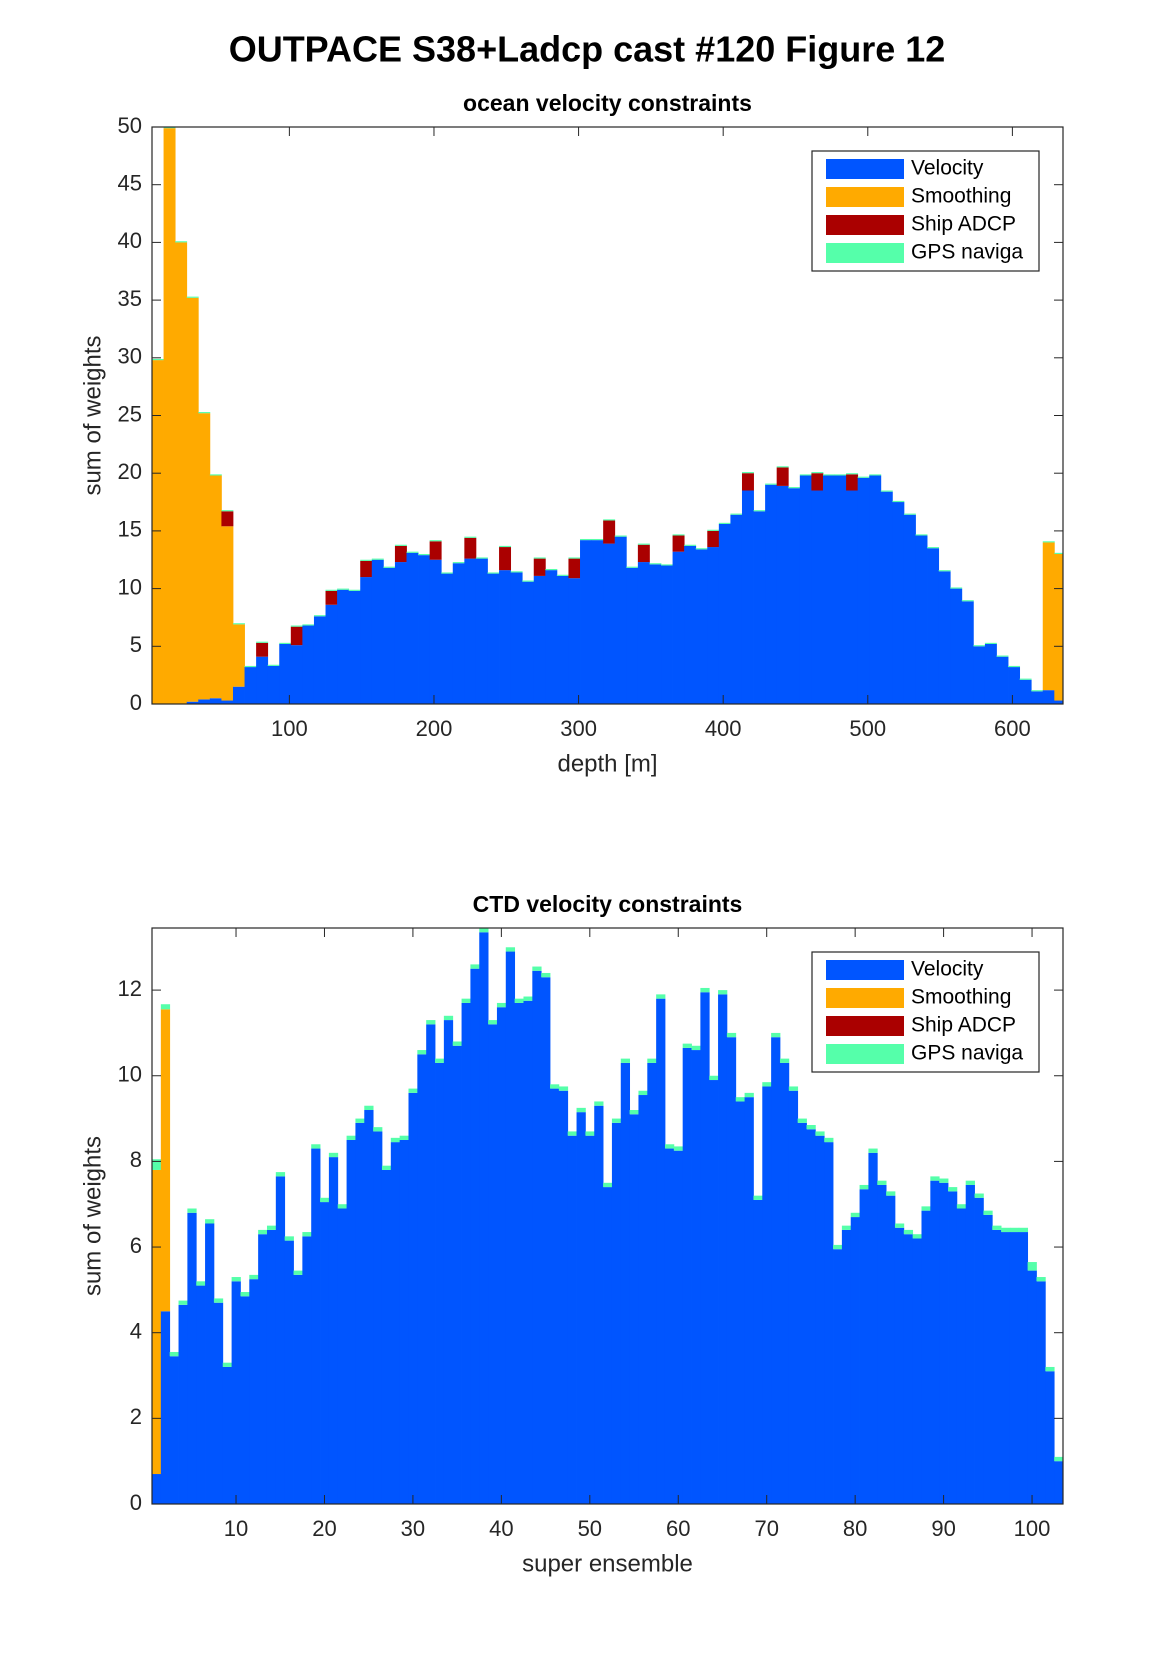 The height and width of the screenshot is (1679, 1165). I want to click on x-tick-label: 20, so click(324, 1528).